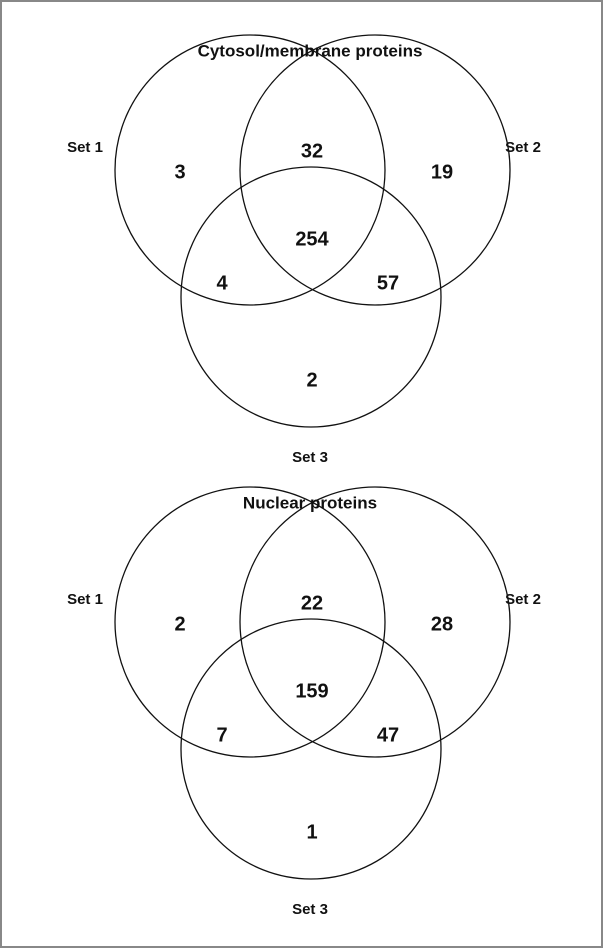 Image resolution: width=603 pixels, height=948 pixels. Describe the element at coordinates (442, 624) in the screenshot. I see `region-count: 28` at that location.